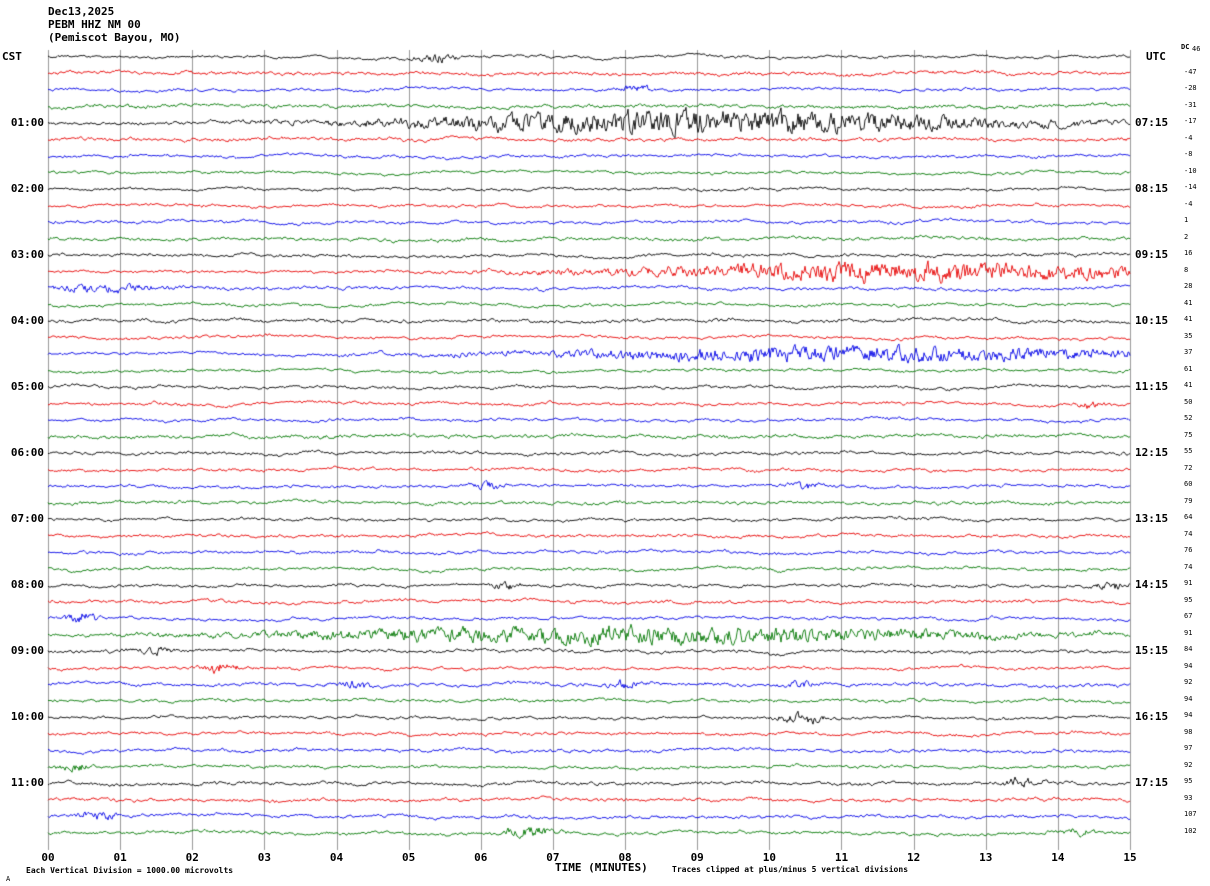 The image size is (1210, 886). What do you see at coordinates (1188, 352) in the screenshot?
I see `dc-offset-value: 37` at bounding box center [1188, 352].